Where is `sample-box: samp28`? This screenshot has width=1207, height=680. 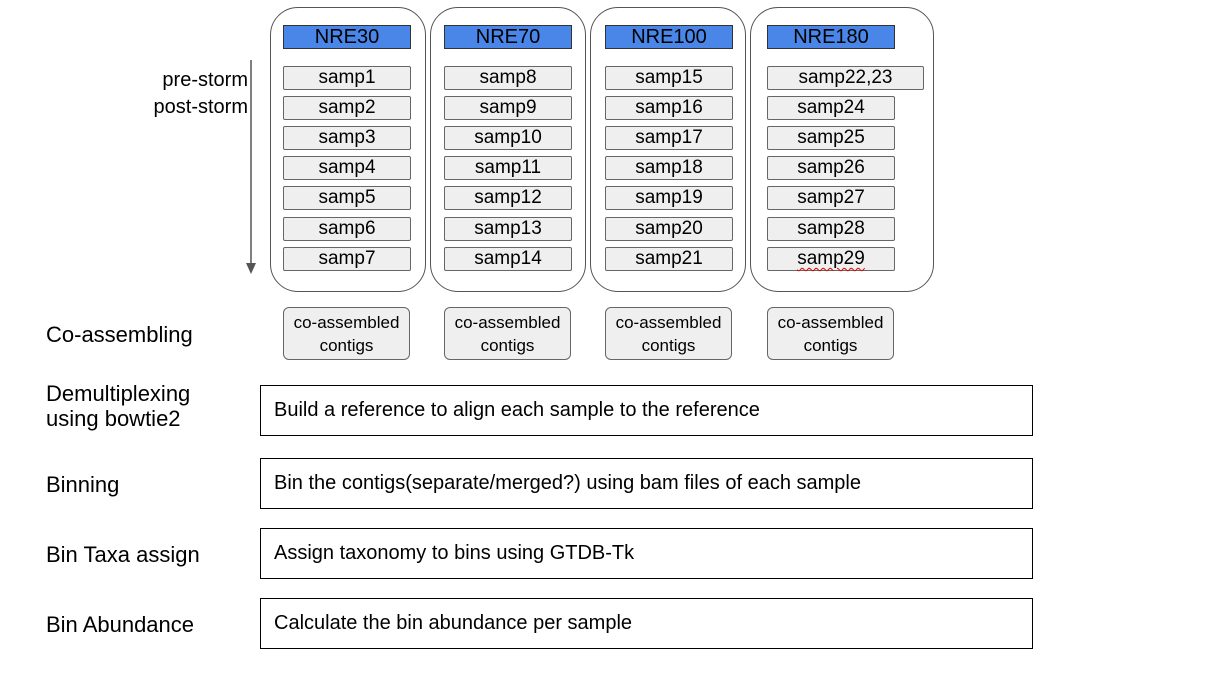 sample-box: samp28 is located at coordinates (831, 229).